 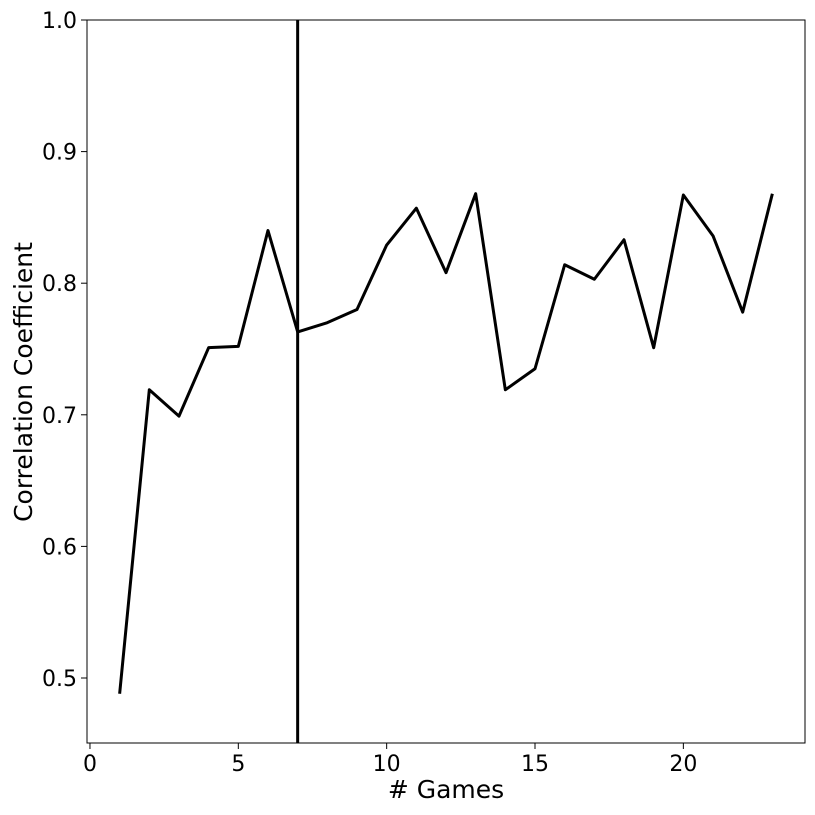 I want to click on y-tick-label: 0.8, so click(x=59, y=284).